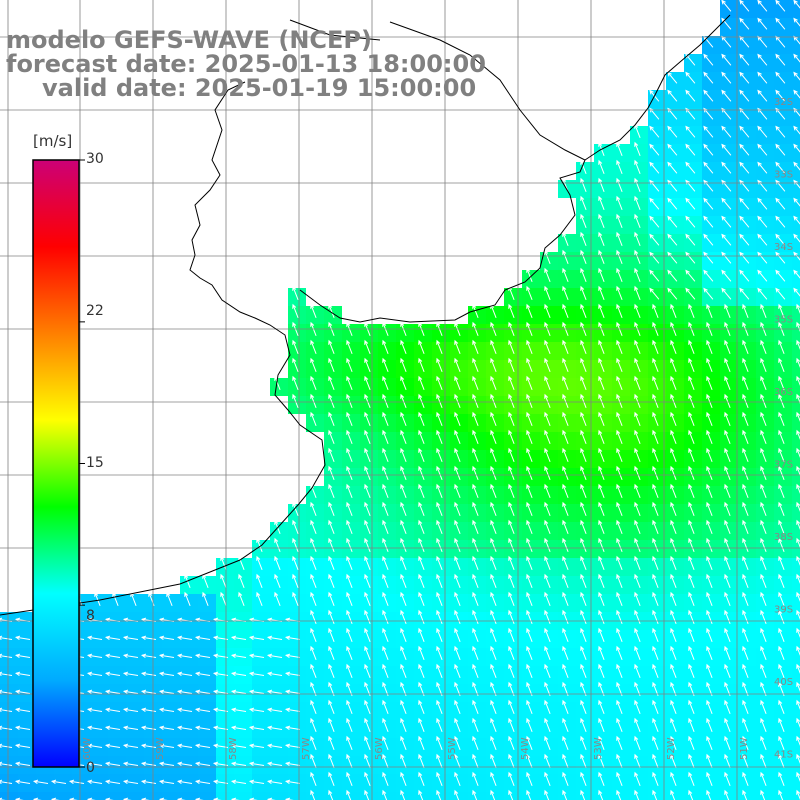 Image resolution: width=800 pixels, height=800 pixels. I want to click on lon-label: 60W, so click(87, 748).